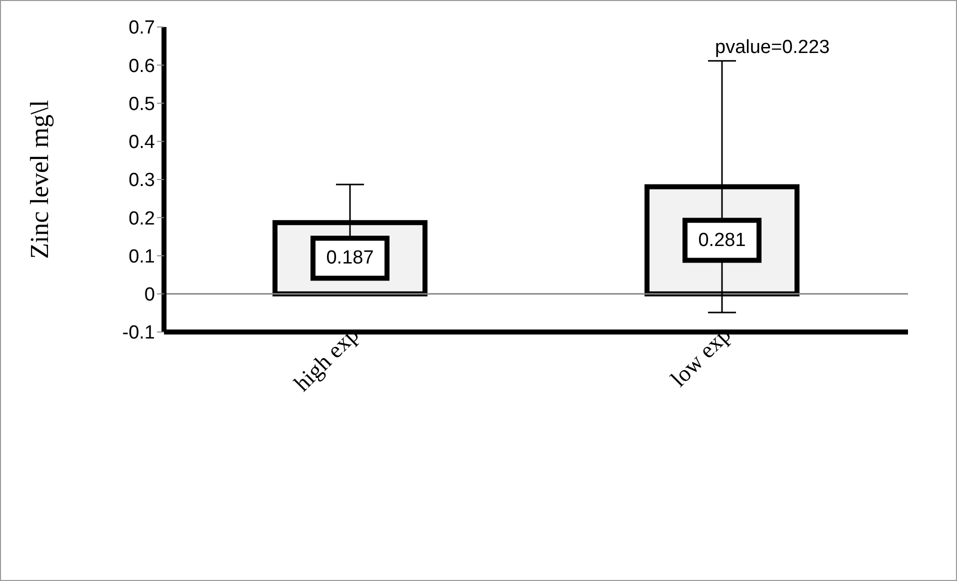 The image size is (957, 581). I want to click on data-label: 0.281, so click(722, 240).